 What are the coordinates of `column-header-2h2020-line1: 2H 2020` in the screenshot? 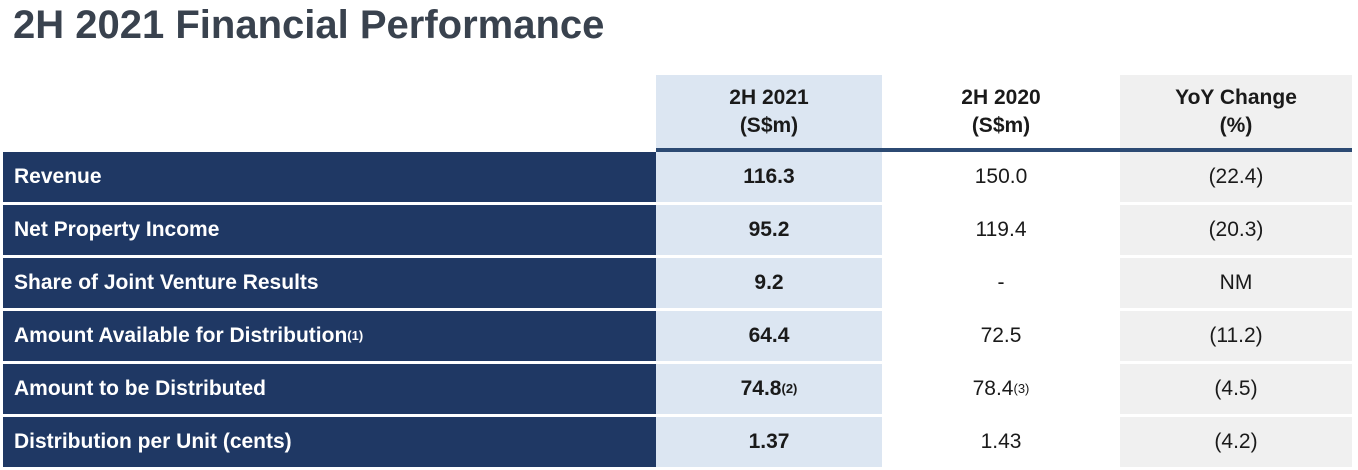 It's located at (1001, 97).